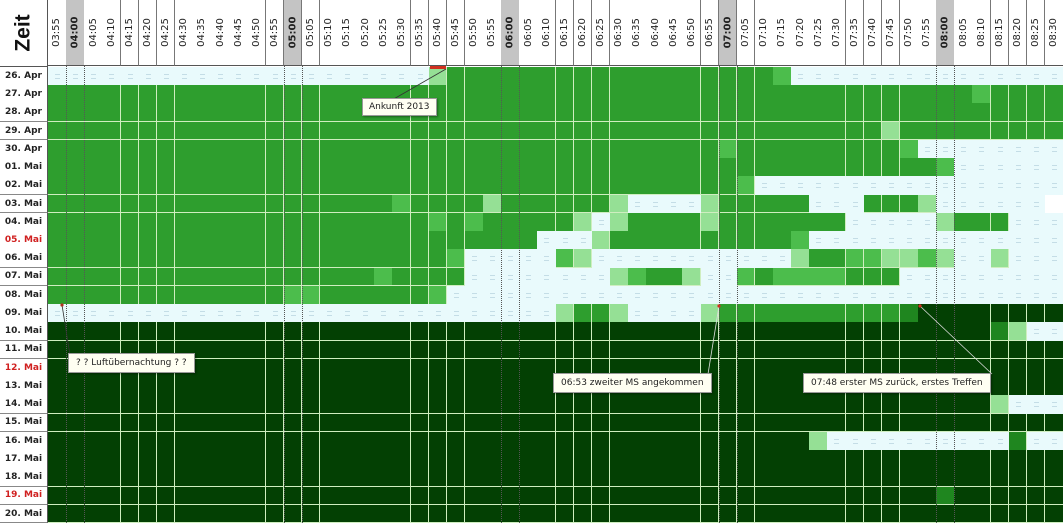 The image size is (1063, 523). I want to click on row-header-date: 16. Mai, so click(24, 441).